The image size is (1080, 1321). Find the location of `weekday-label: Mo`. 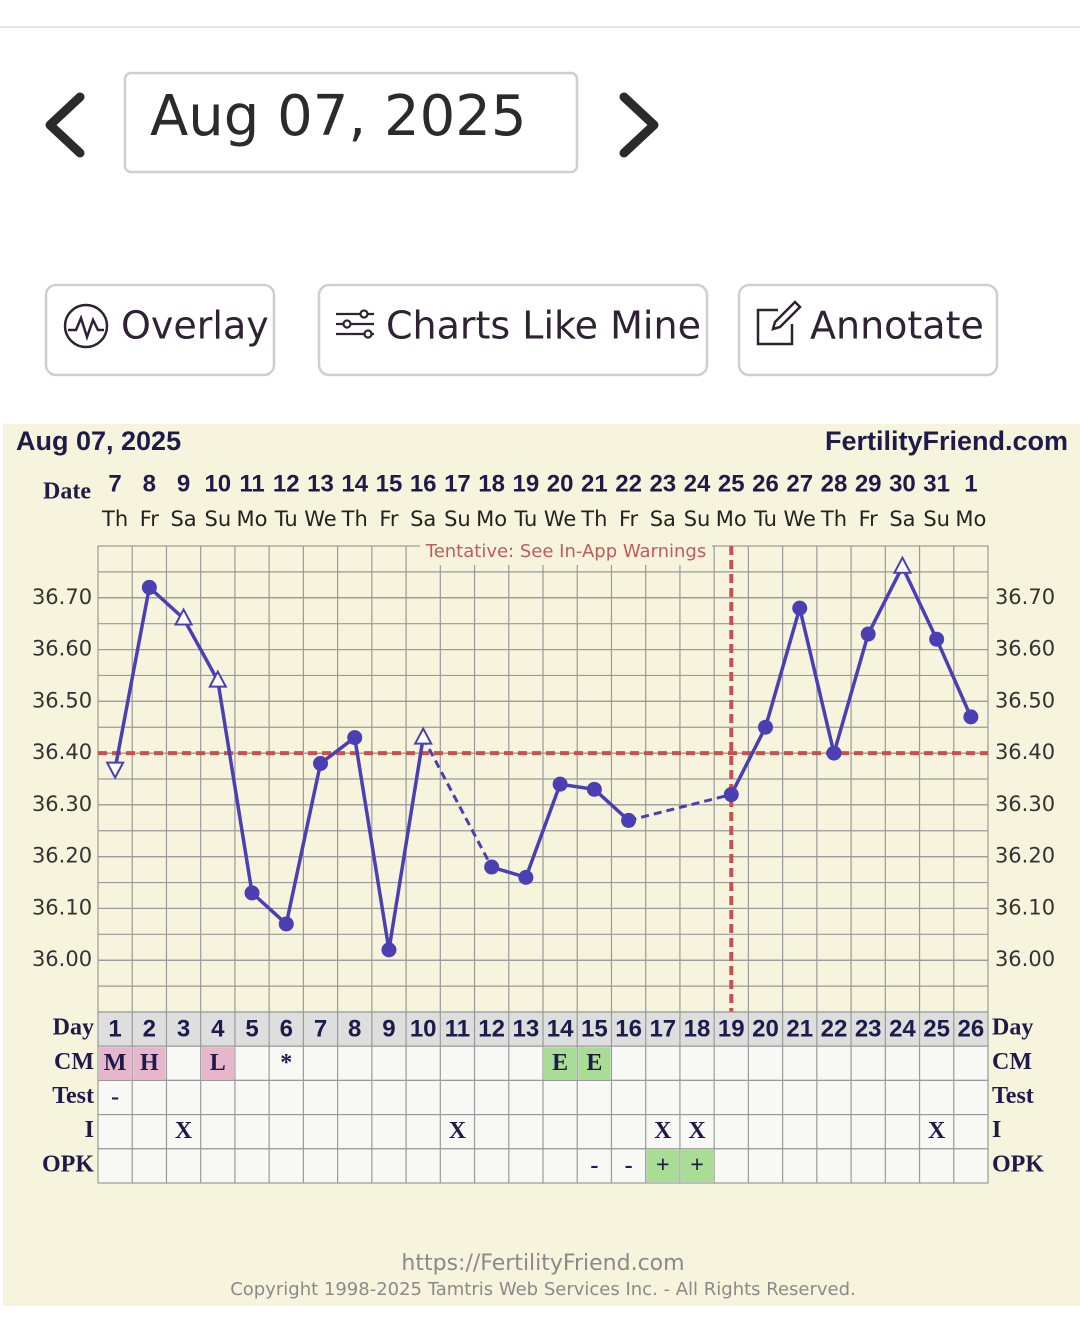

weekday-label: Mo is located at coordinates (252, 519).